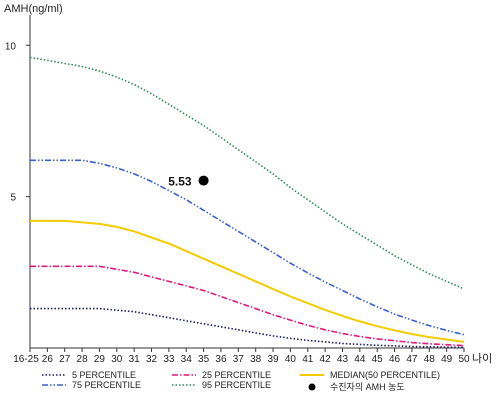 Image resolution: width=500 pixels, height=400 pixels. What do you see at coordinates (180, 182) in the screenshot?
I see `patient-amh-value-label: 5.53` at bounding box center [180, 182].